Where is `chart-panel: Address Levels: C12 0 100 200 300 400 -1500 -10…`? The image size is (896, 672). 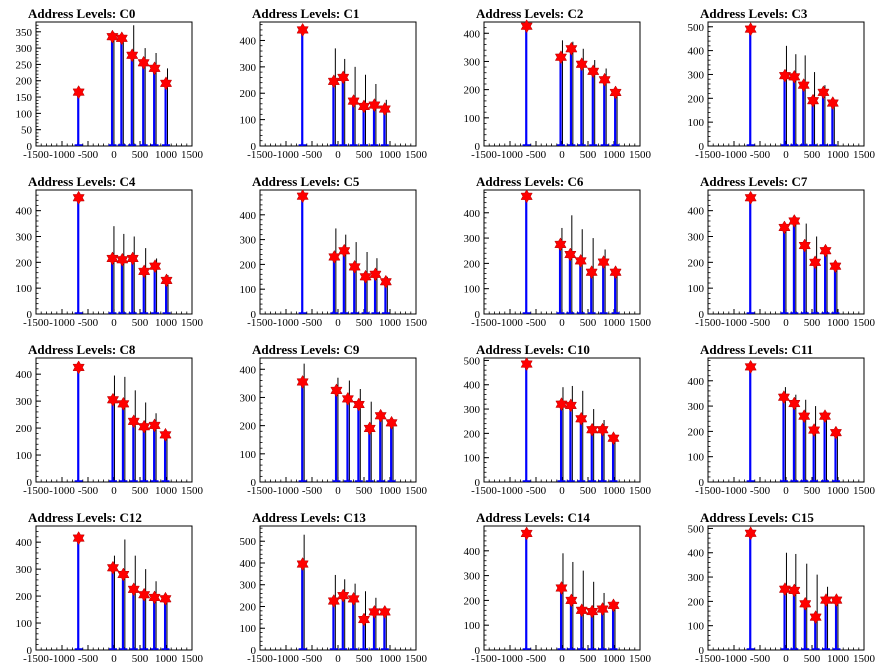
chart-panel: Address Levels: C12 0 100 200 300 400 -1500 -10… is located at coordinates (112, 588).